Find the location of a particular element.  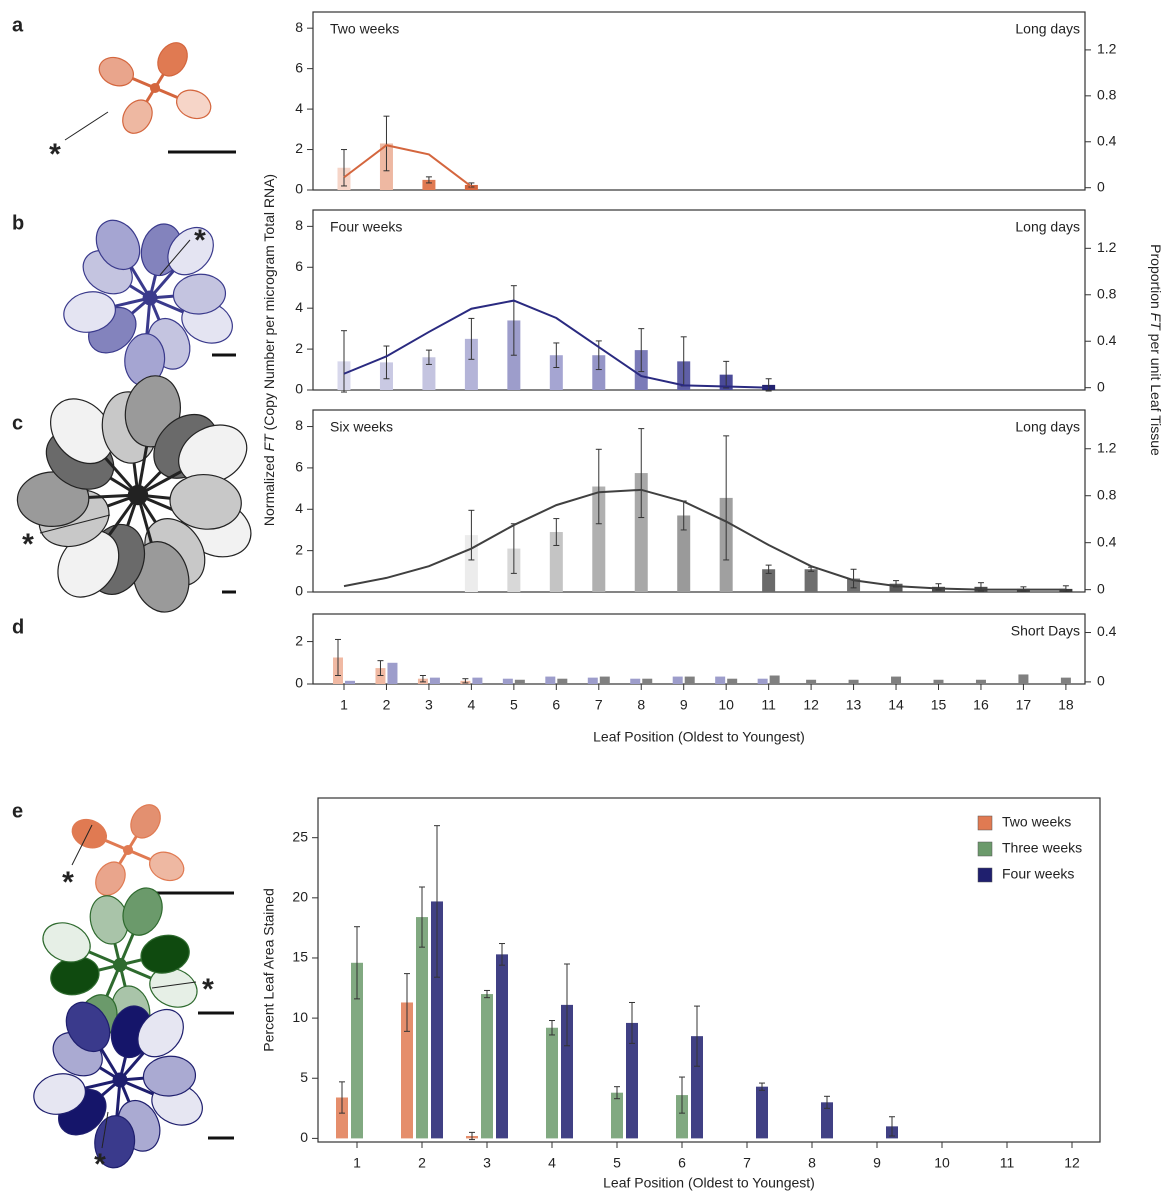

legend-label: Four weeks is located at coordinates (1038, 874).